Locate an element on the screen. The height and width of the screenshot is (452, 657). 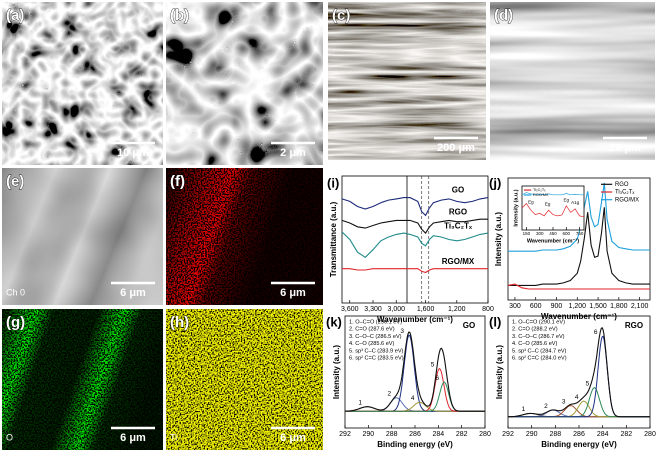
x-tick-label: 1,500 is located at coordinates (598, 306).